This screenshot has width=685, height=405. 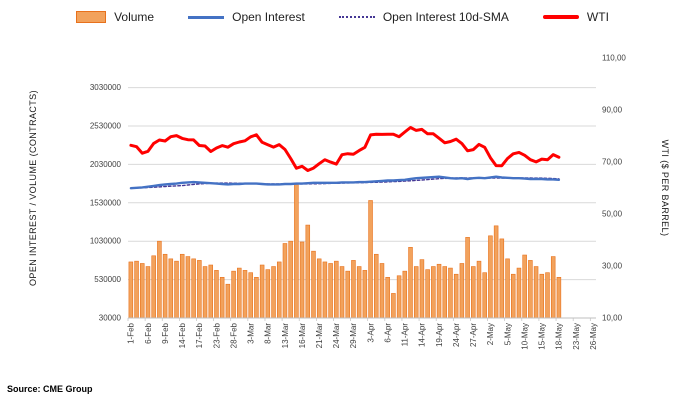 What do you see at coordinates (559, 336) in the screenshot?
I see `x-axis-tick-label: 18-May` at bounding box center [559, 336].